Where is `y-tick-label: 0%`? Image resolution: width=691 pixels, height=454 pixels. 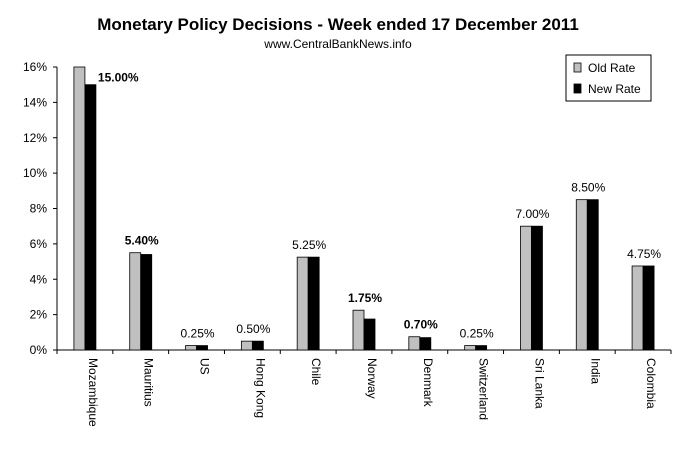
y-tick-label: 0% is located at coordinates (39, 350).